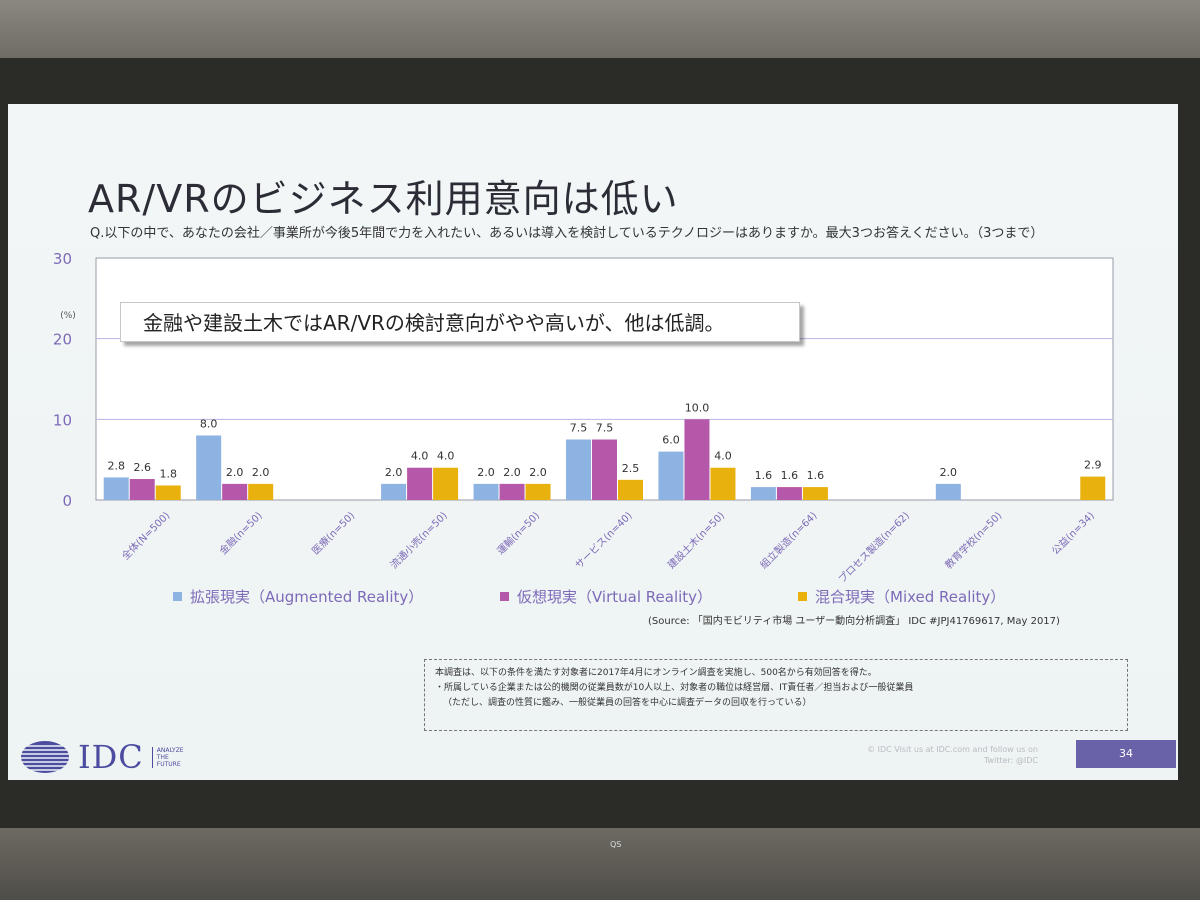 This screenshot has width=1200, height=900. Describe the element at coordinates (604, 541) in the screenshot. I see `x-tick-label: サービス(n=40)` at that location.